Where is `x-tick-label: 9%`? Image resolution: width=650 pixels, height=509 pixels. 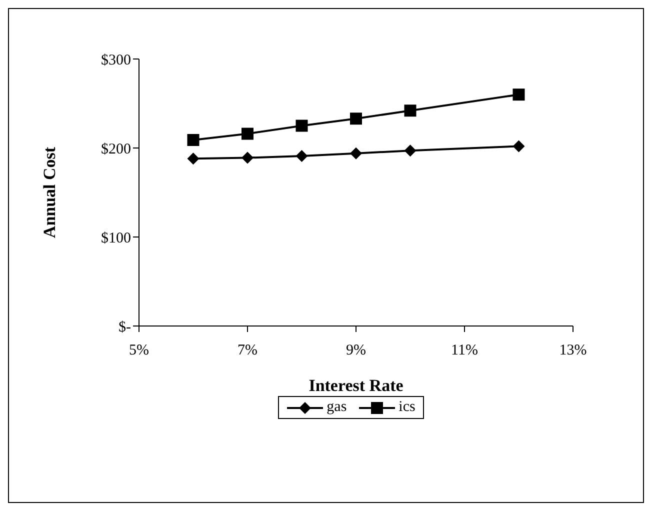 x-tick-label: 9% is located at coordinates (356, 350).